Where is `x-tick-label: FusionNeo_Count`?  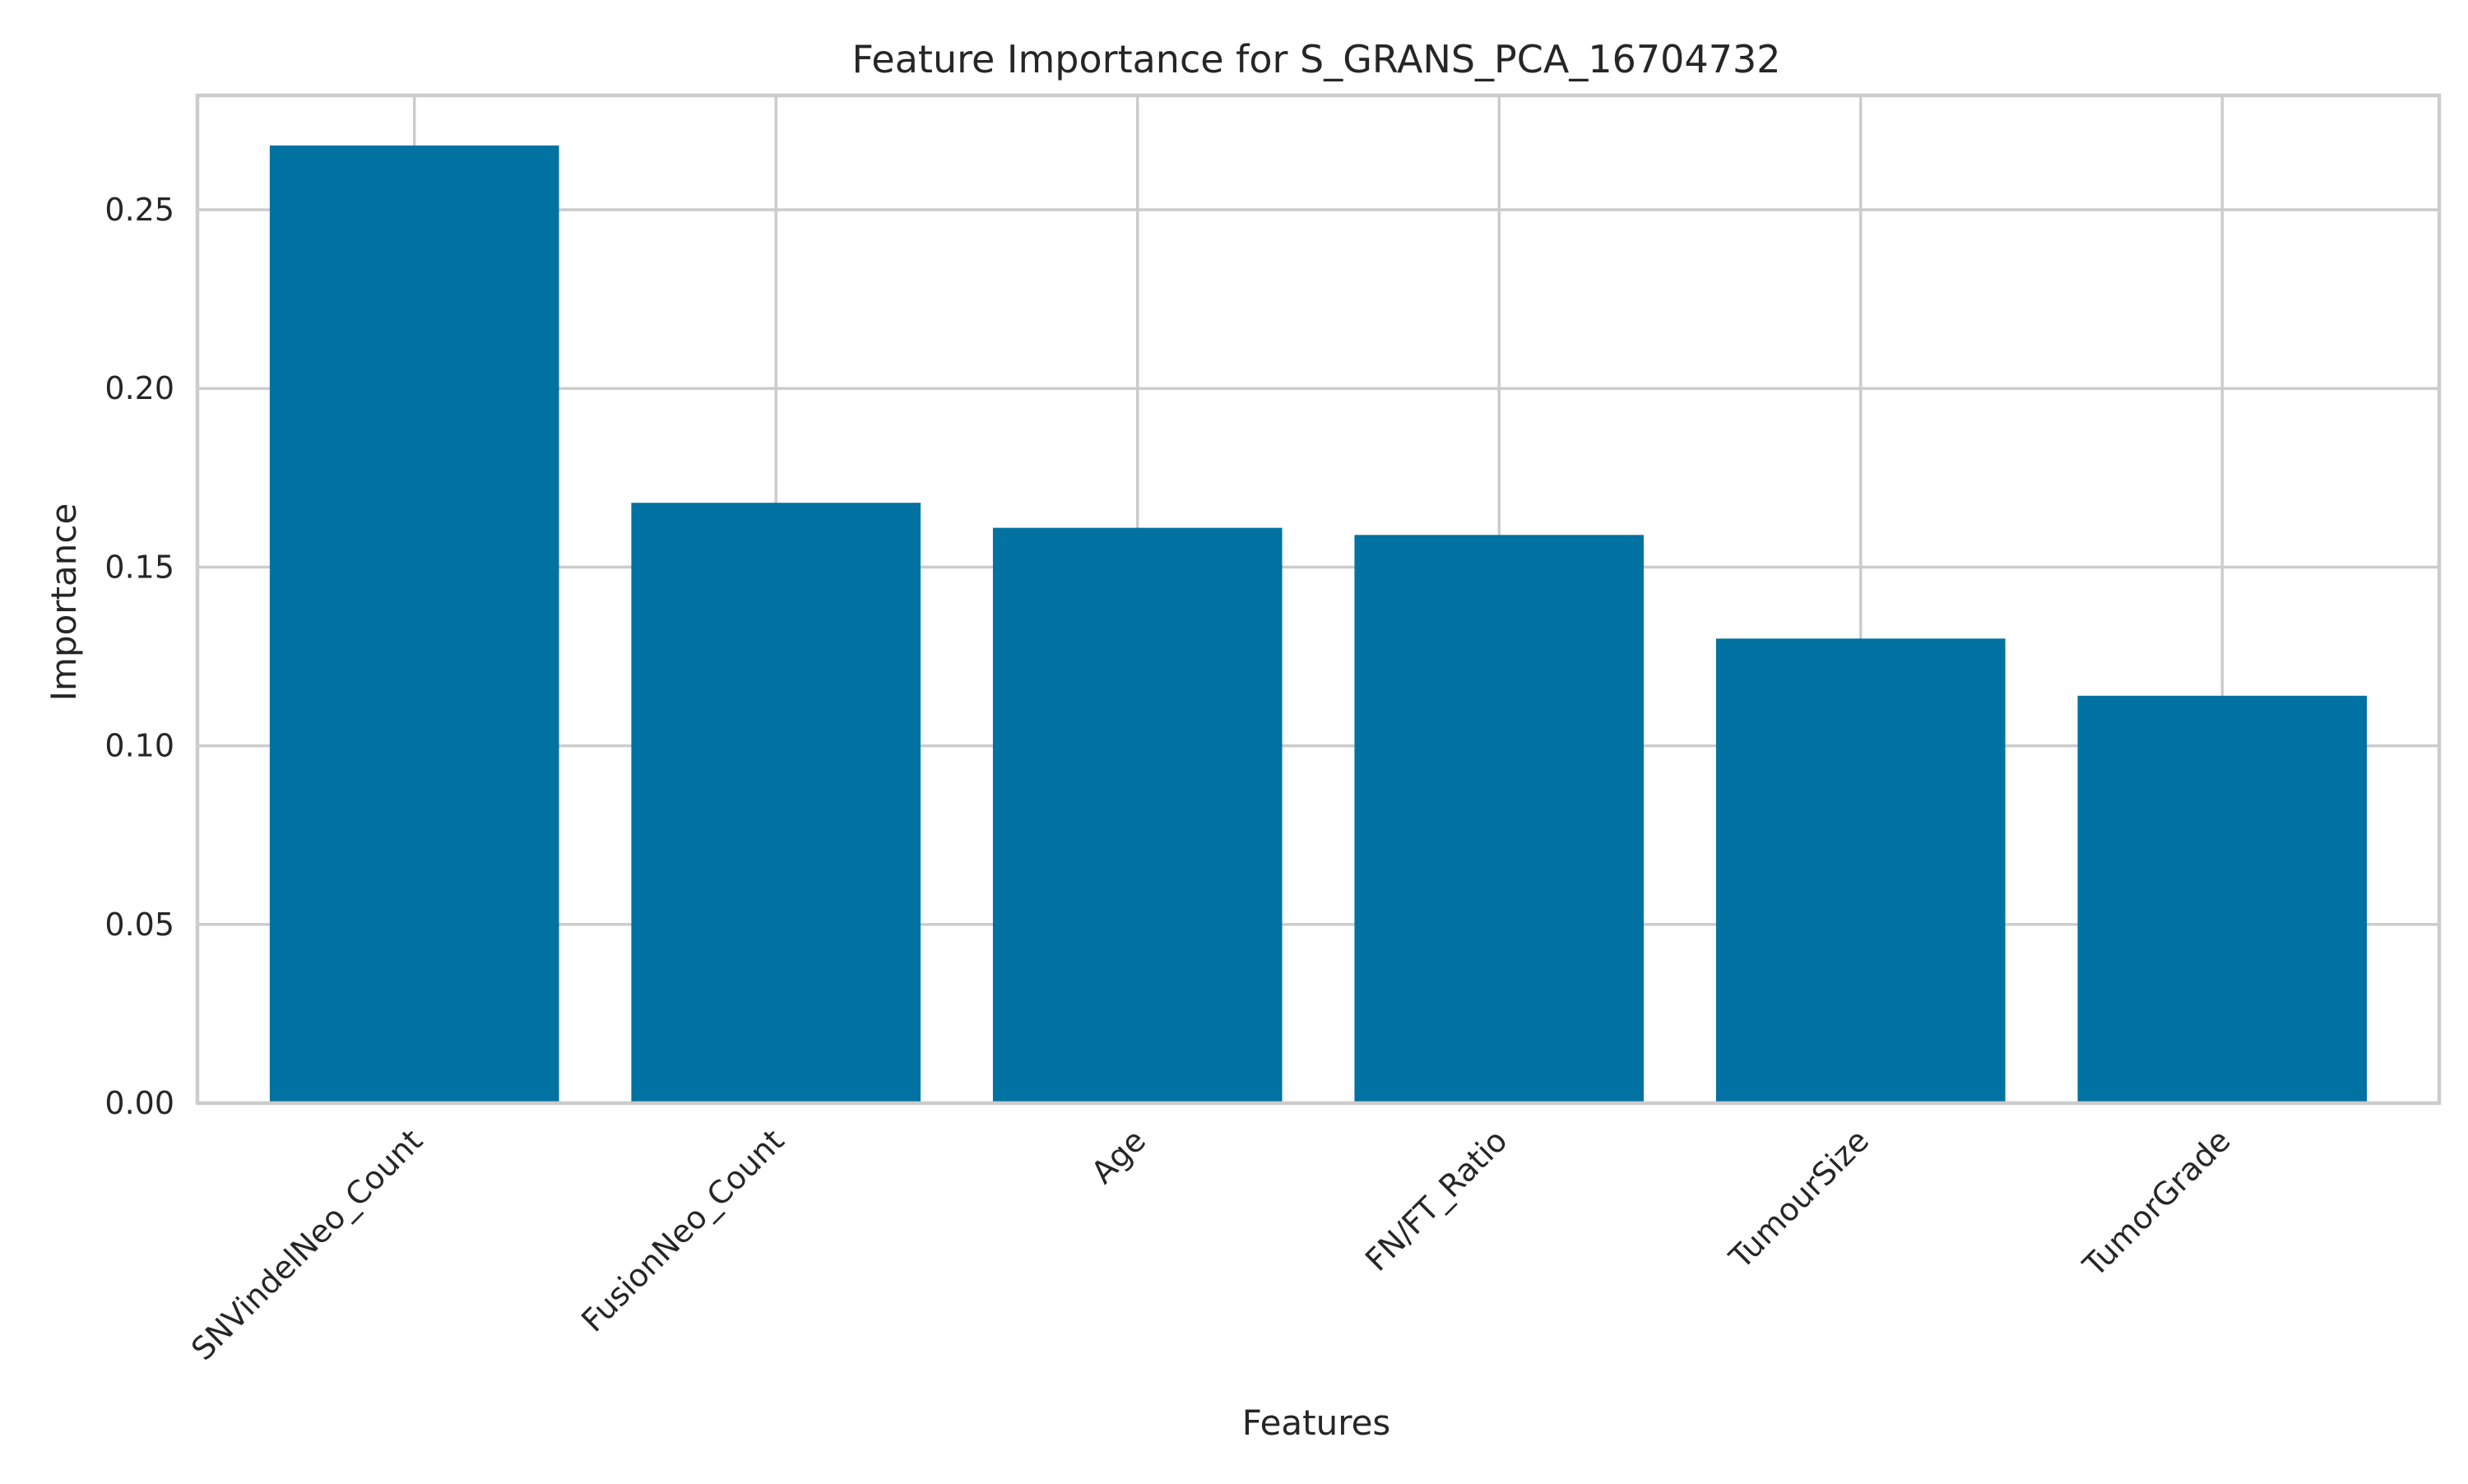
x-tick-label: FusionNeo_Count is located at coordinates (682, 1230).